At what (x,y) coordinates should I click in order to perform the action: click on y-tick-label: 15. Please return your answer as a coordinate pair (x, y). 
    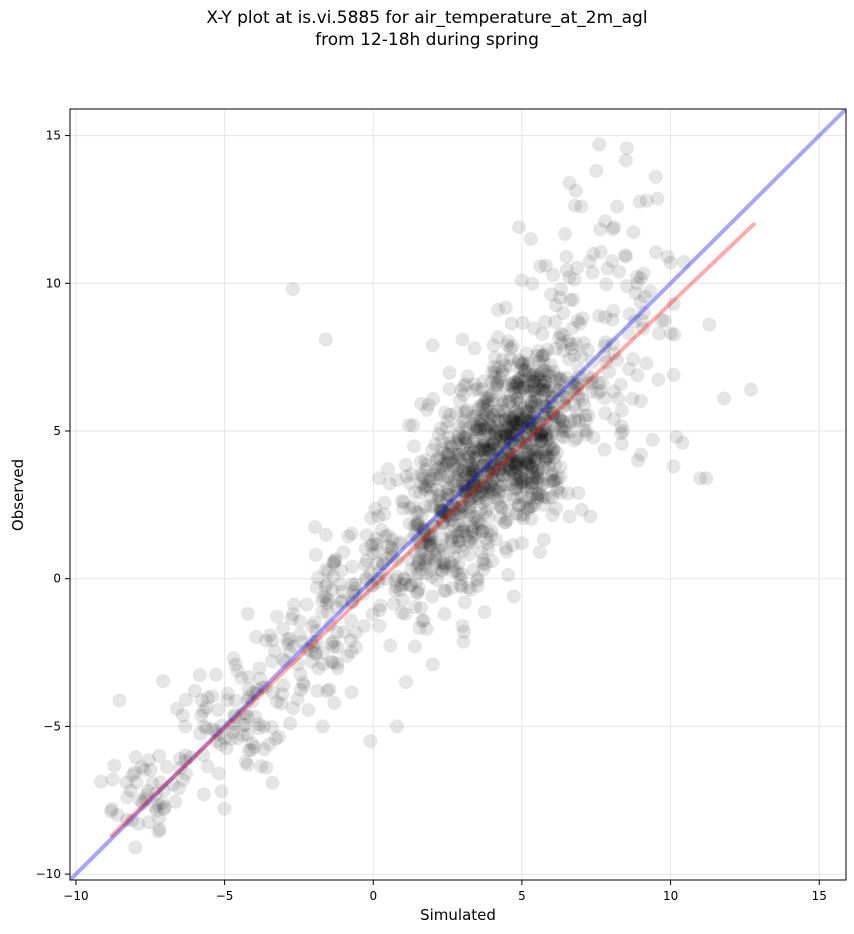
    Looking at the image, I should click on (53, 136).